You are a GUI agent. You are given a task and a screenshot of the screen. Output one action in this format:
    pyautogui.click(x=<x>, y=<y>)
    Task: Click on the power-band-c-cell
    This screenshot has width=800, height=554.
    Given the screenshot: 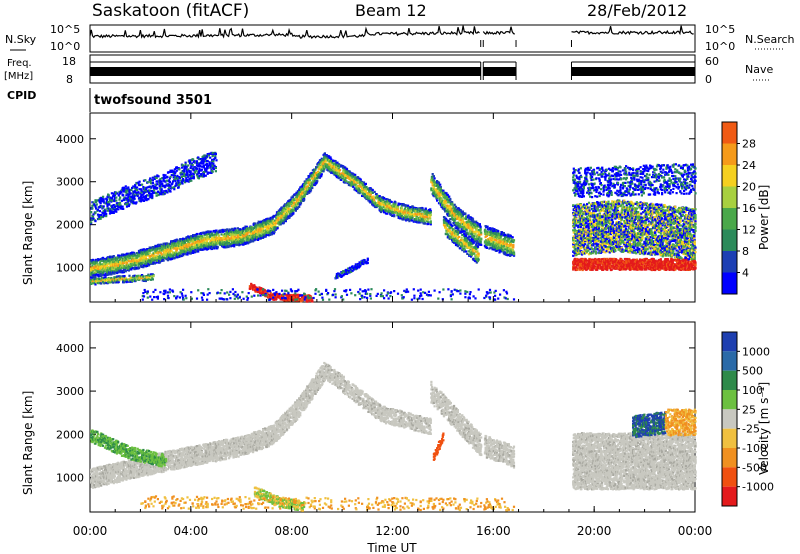 What is the action you would take?
    pyautogui.click(x=456, y=206)
    